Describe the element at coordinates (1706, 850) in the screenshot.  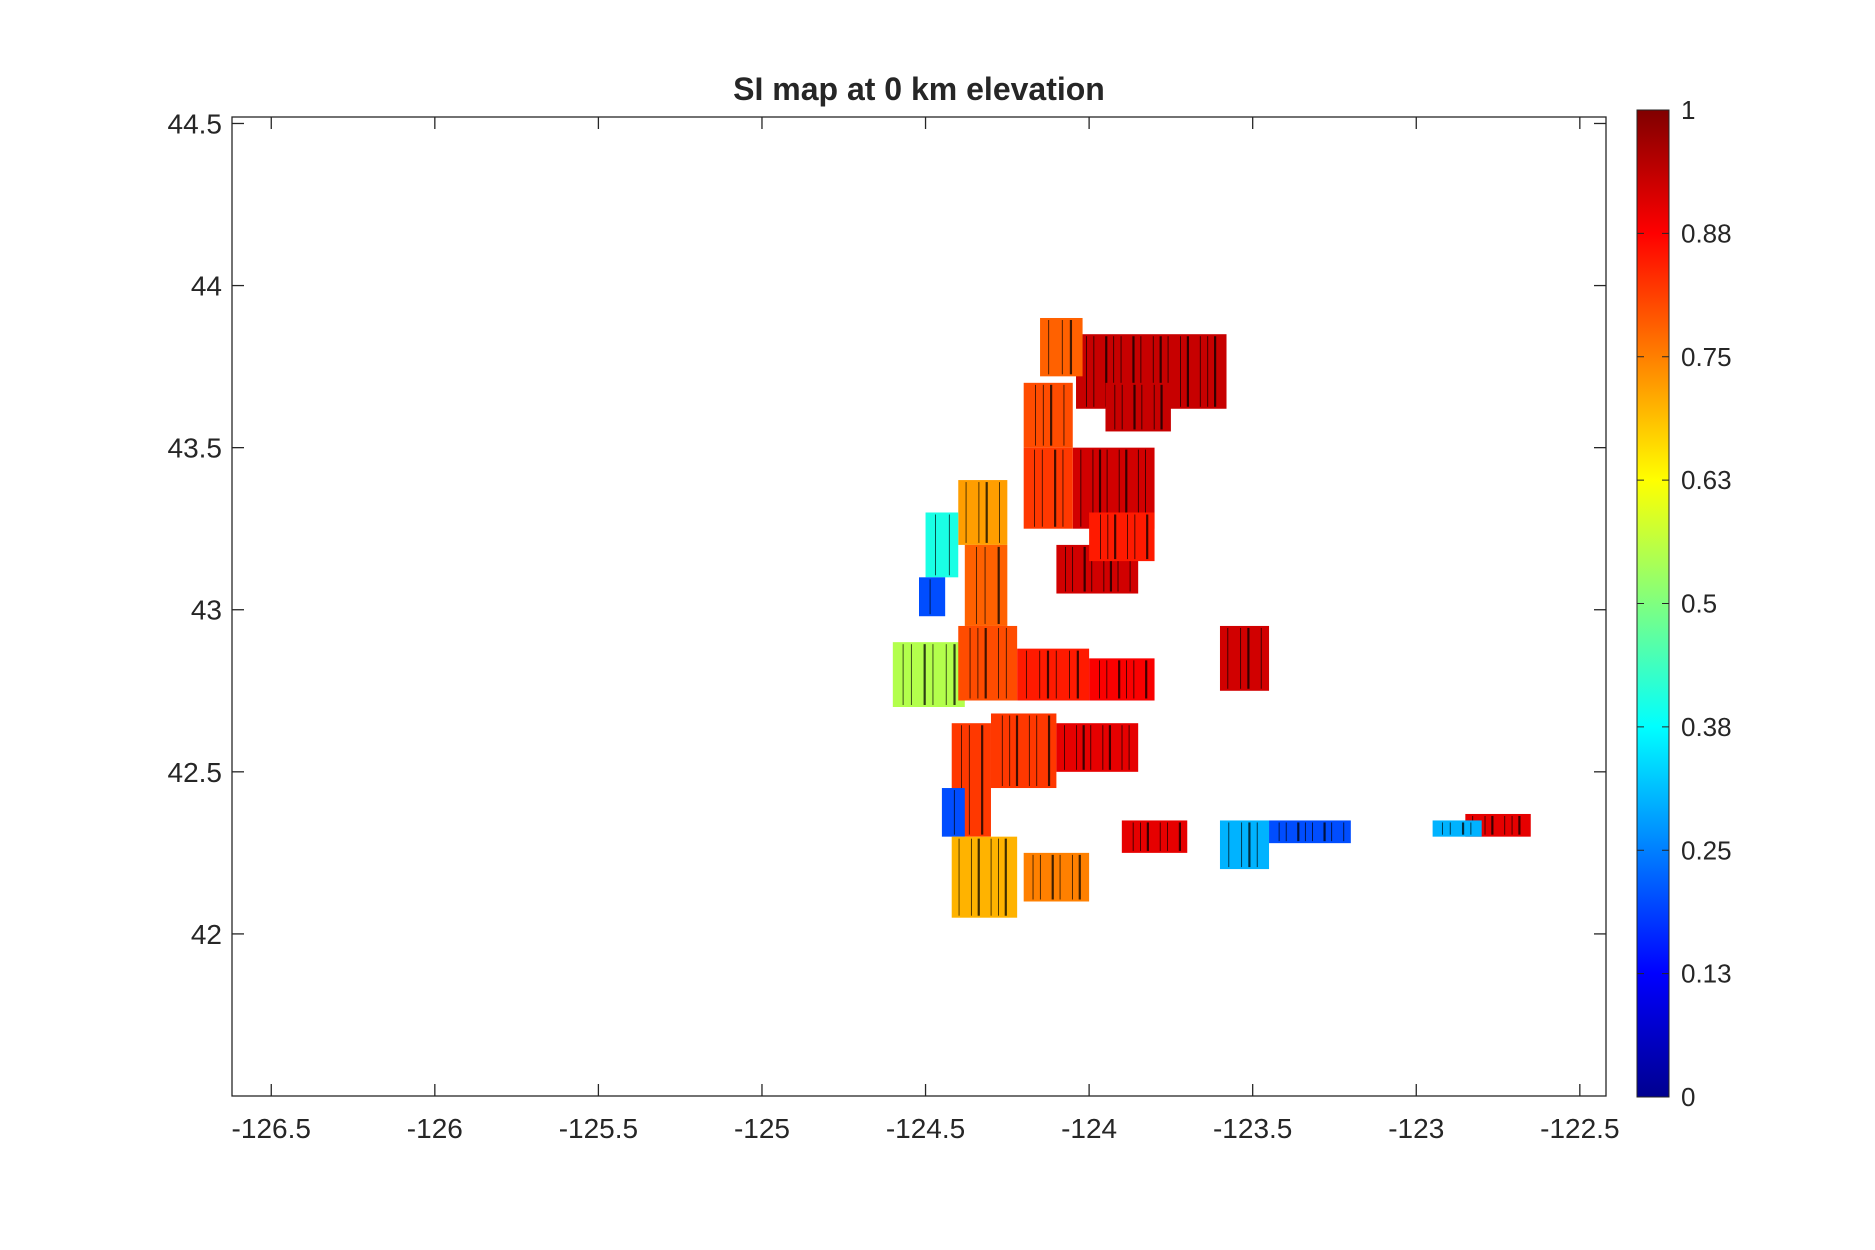
I see `colorbar-tick-label: 0.25` at that location.